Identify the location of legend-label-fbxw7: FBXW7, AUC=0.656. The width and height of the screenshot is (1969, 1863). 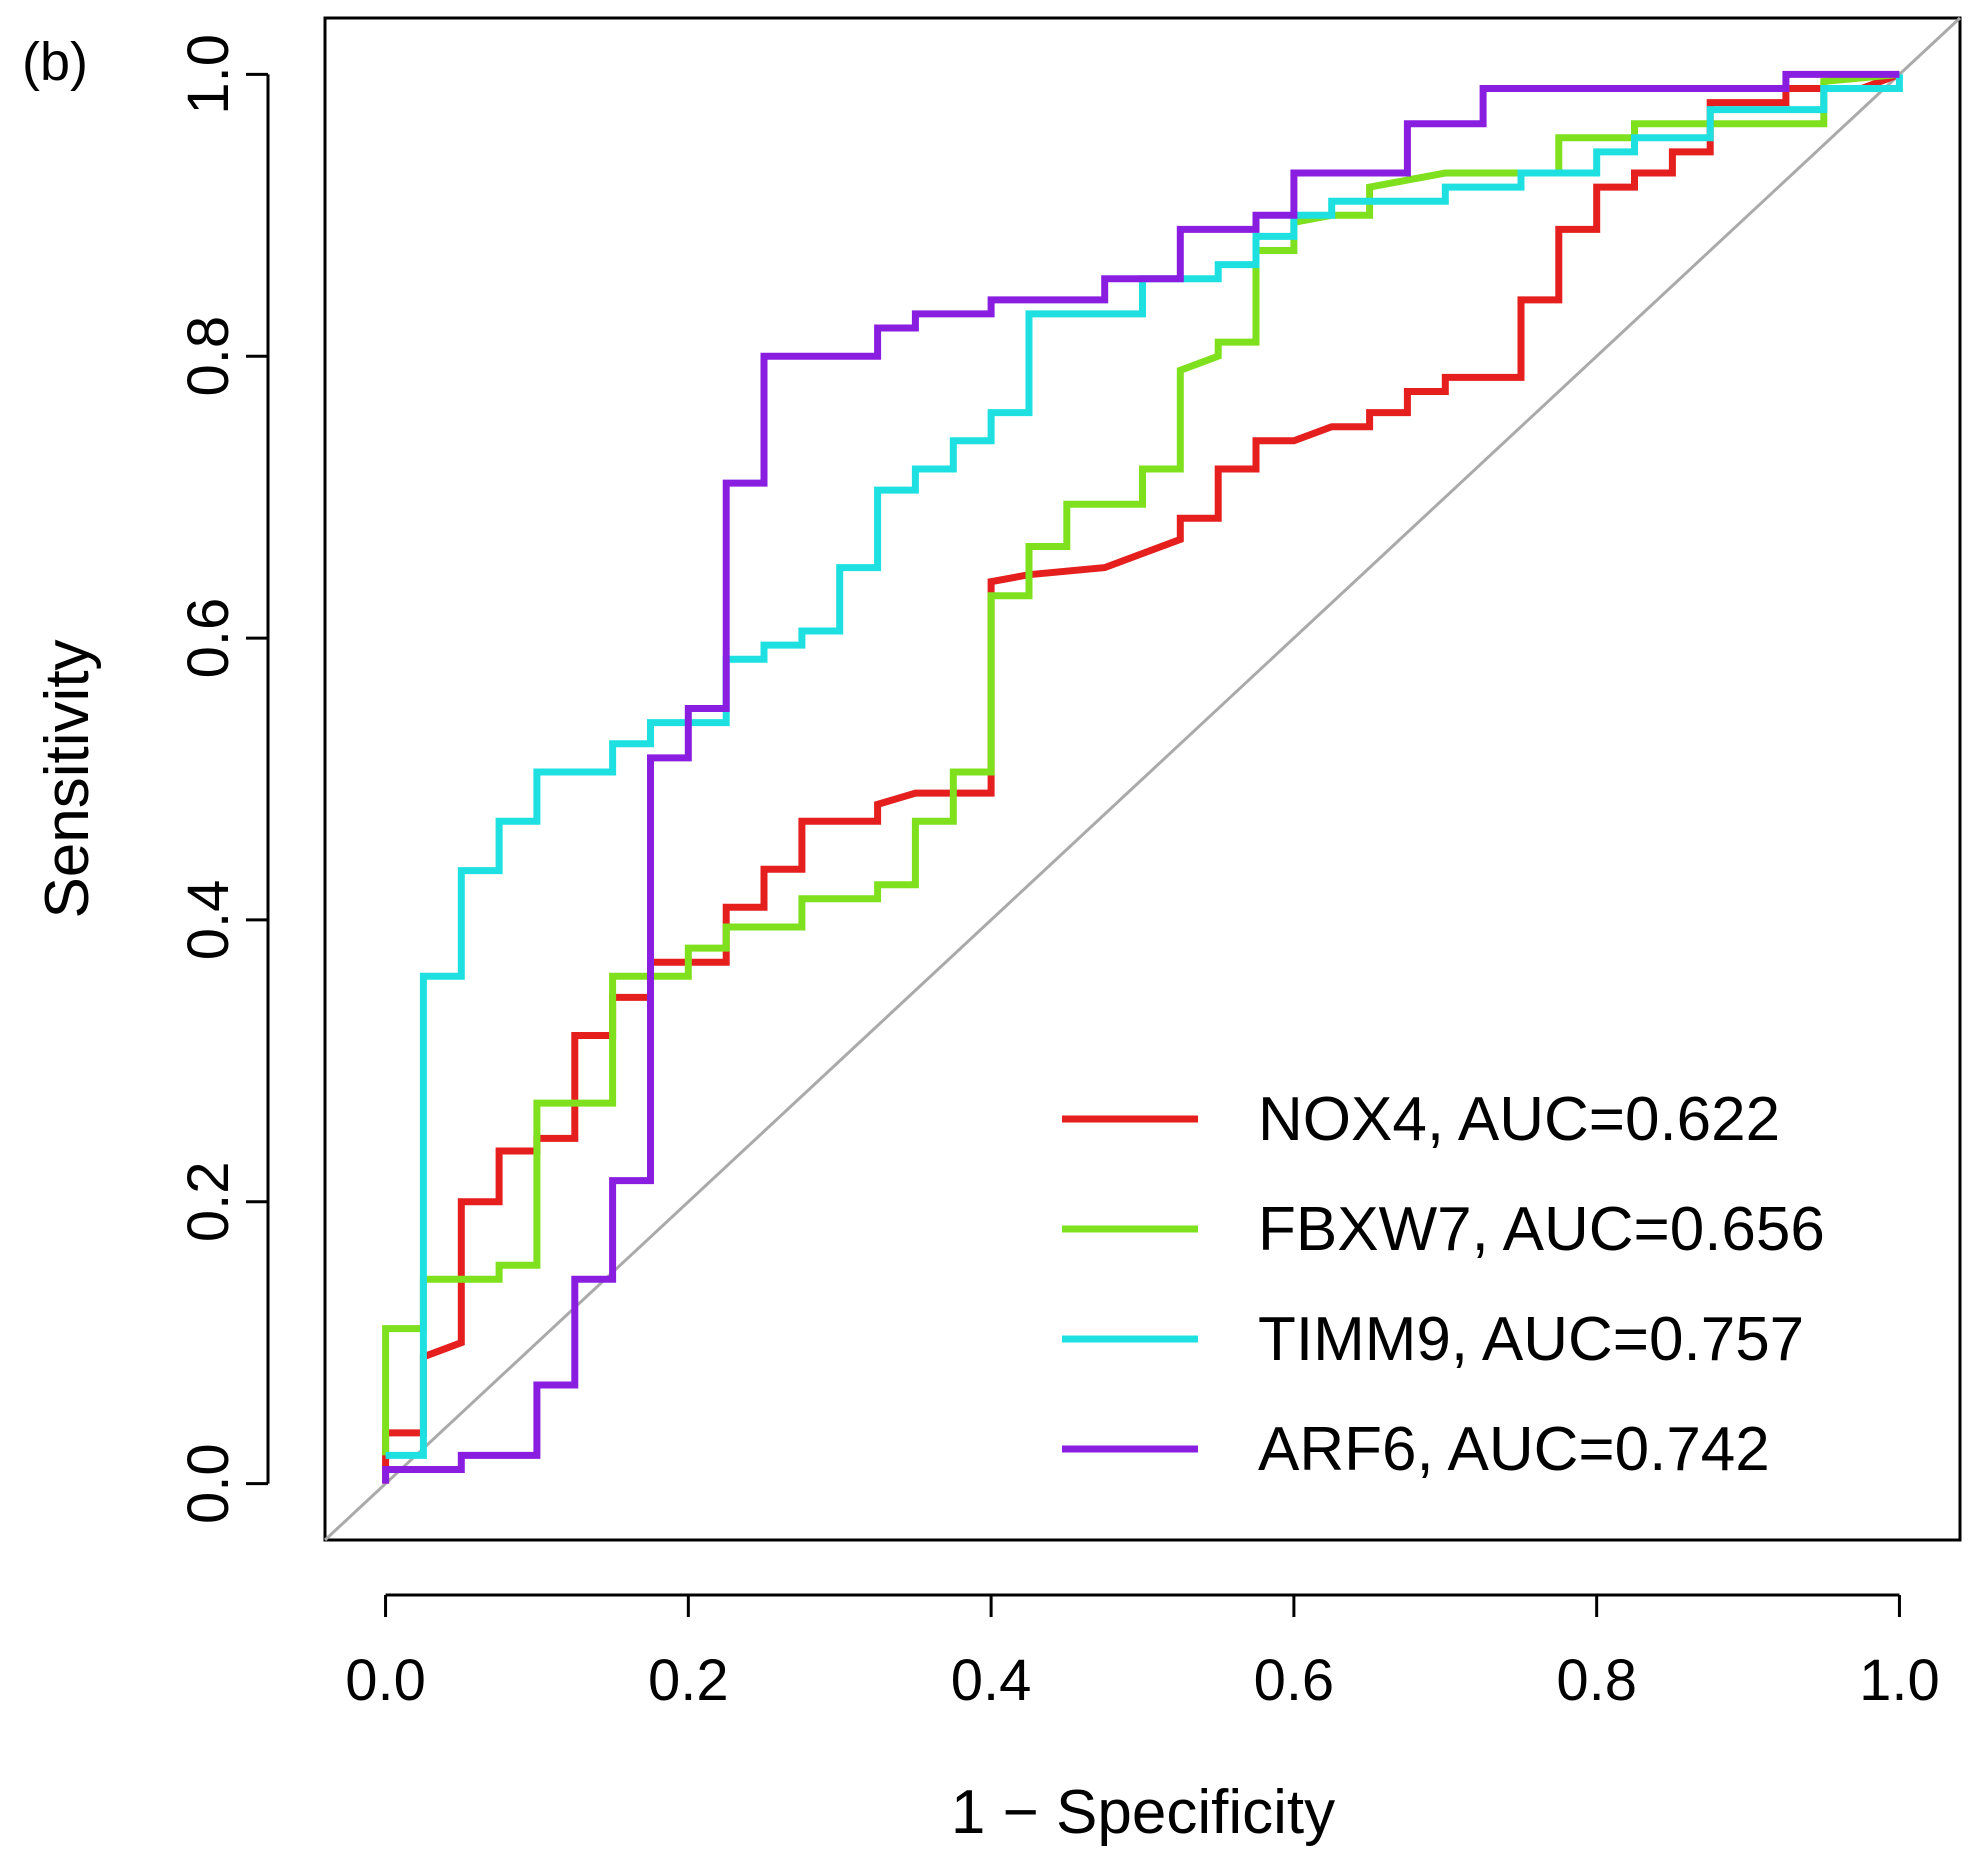
(1541, 1229).